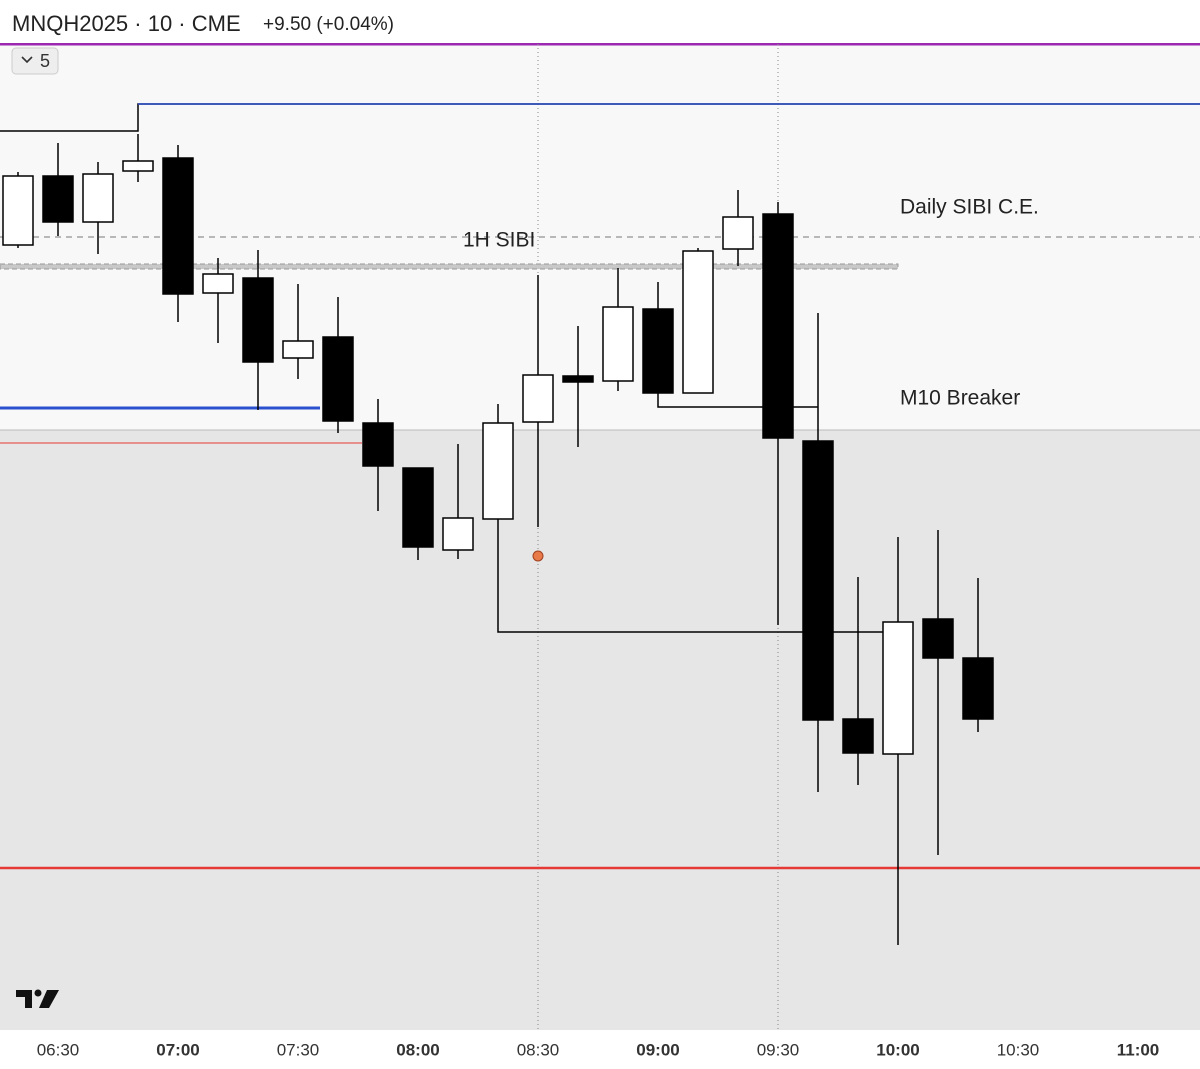 This screenshot has height=1069, width=1200. What do you see at coordinates (1018, 1049) in the screenshot?
I see `time-label: 10:30` at bounding box center [1018, 1049].